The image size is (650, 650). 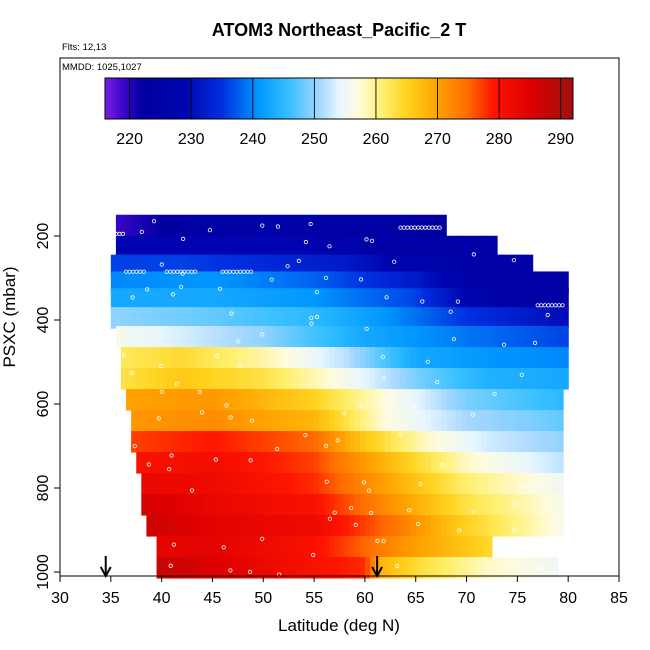 What do you see at coordinates (355, 526) in the screenshot?
I see `heat-layer` at bounding box center [355, 526].